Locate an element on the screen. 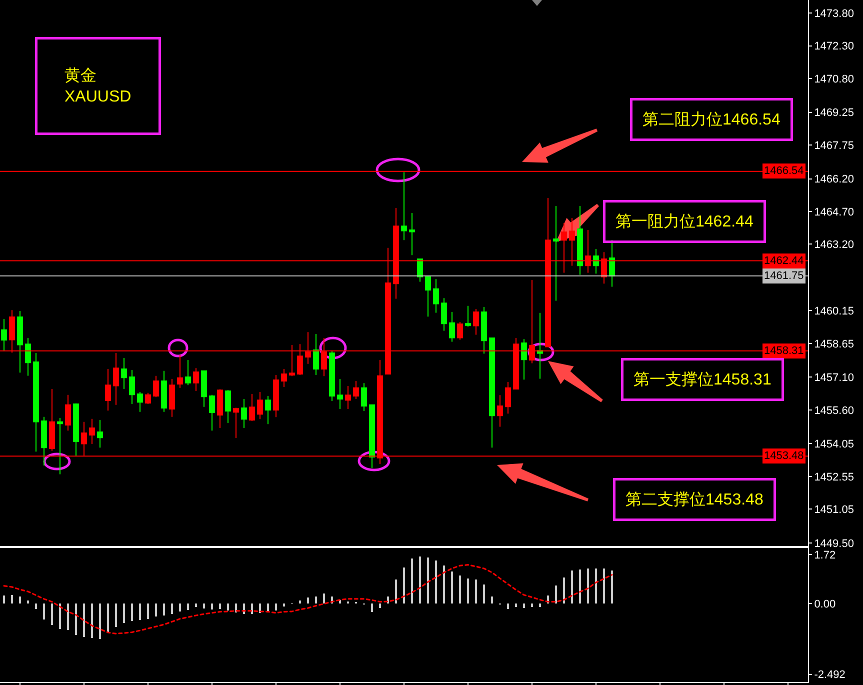 The image size is (863, 685). annotation: 第一支撑位1458.31 is located at coordinates (703, 379).